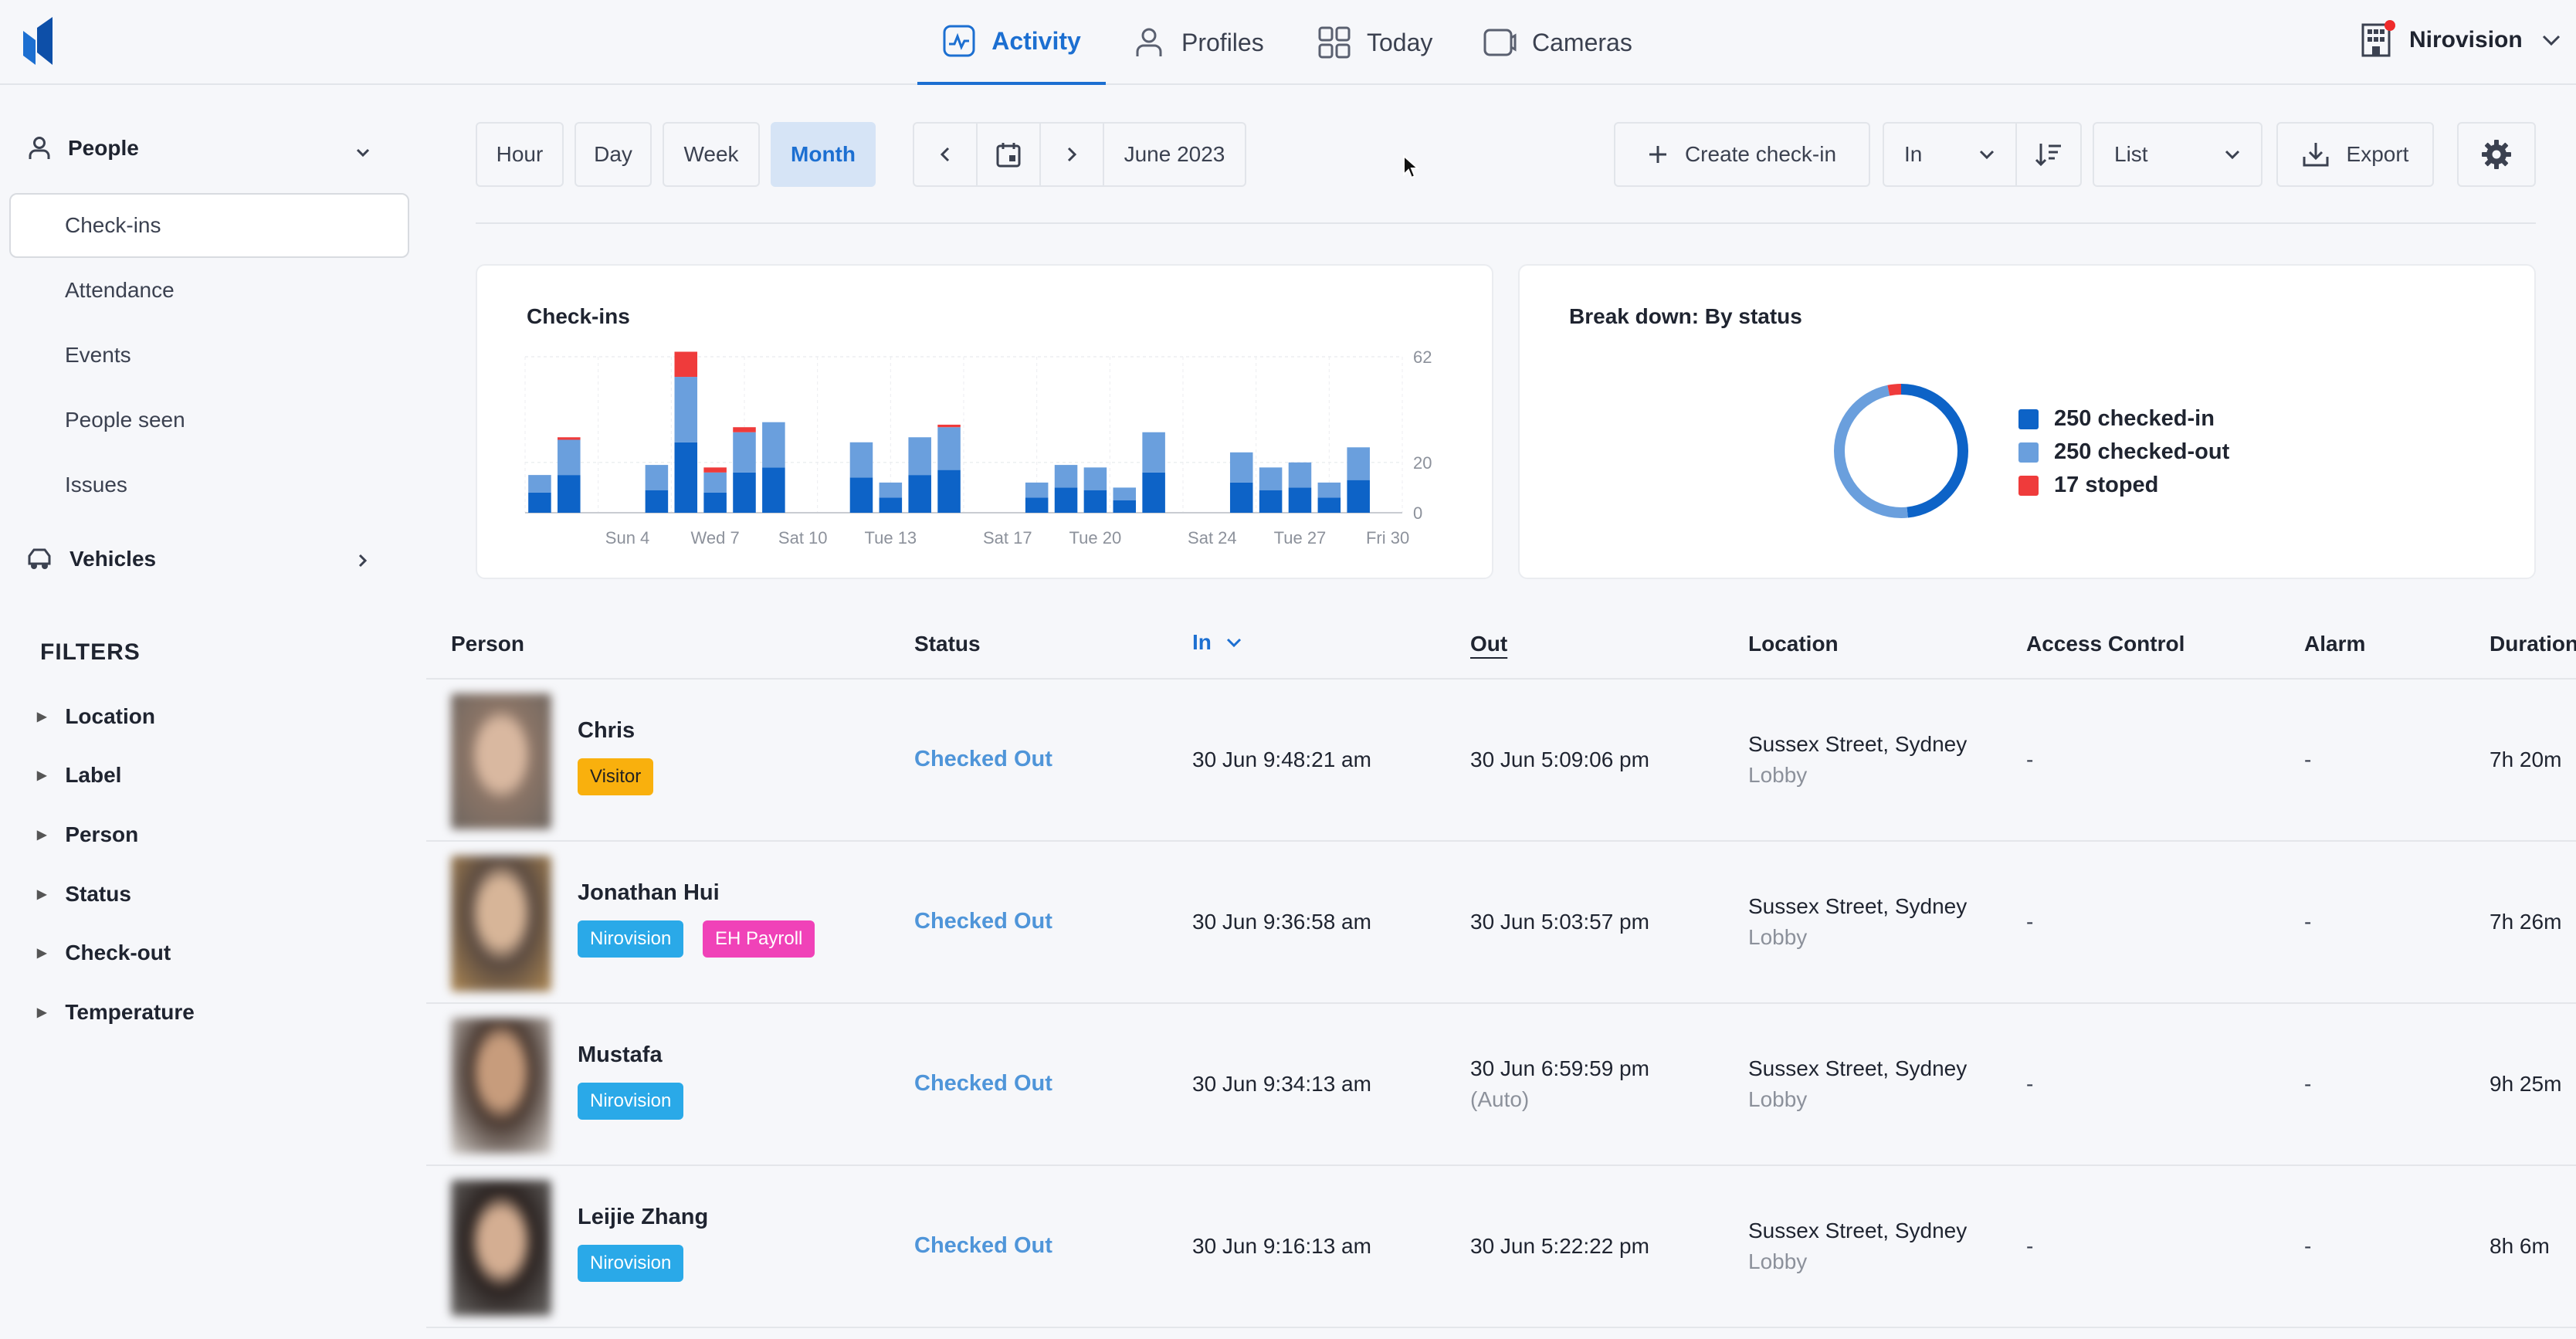 This screenshot has width=2576, height=1339. Describe the element at coordinates (1011, 42) in the screenshot. I see `tab-activity: Activity` at that location.